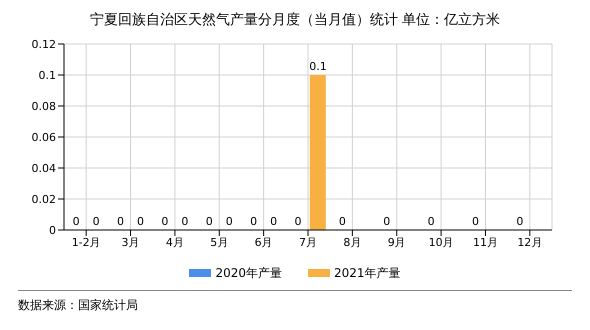 This screenshot has width=590, height=330. I want to click on y-tick-label: 0.1, so click(47, 75).